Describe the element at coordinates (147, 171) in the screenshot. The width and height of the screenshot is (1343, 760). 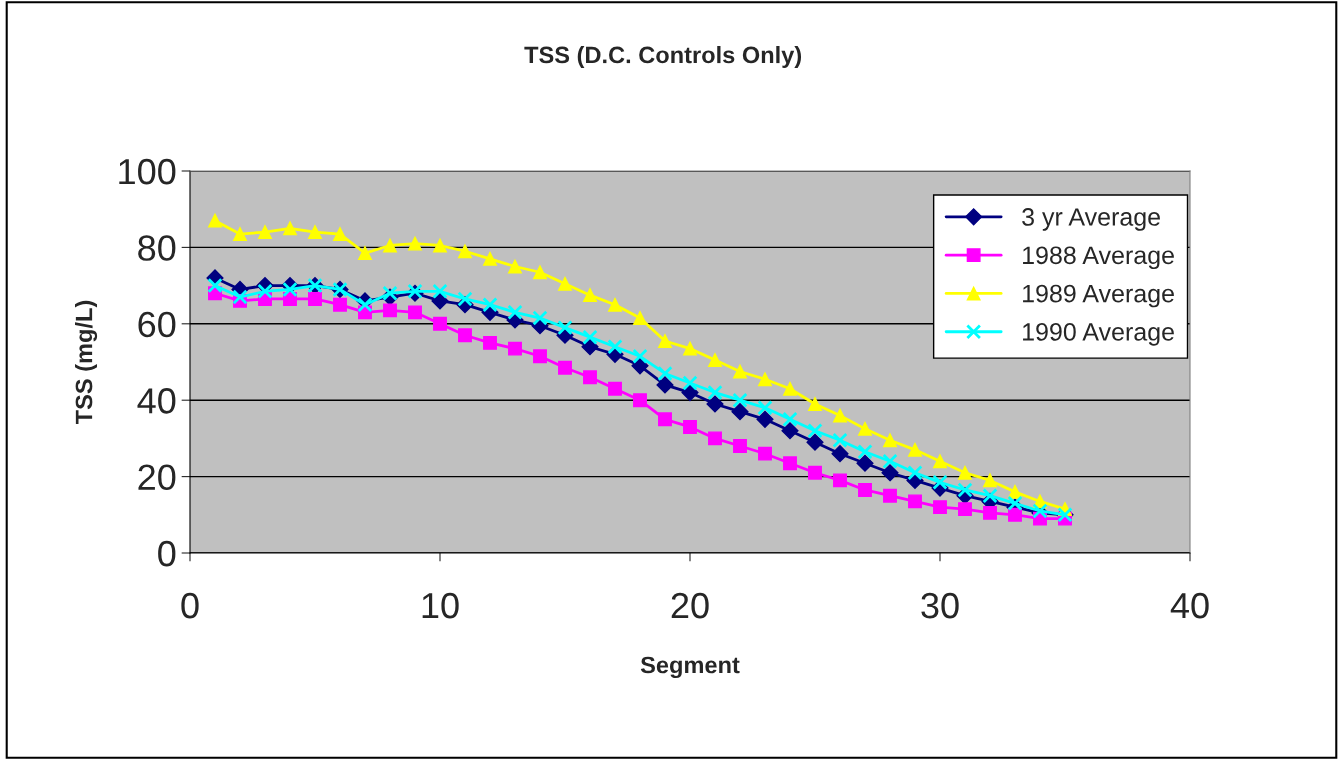
I see `y-tick-label: 100` at that location.